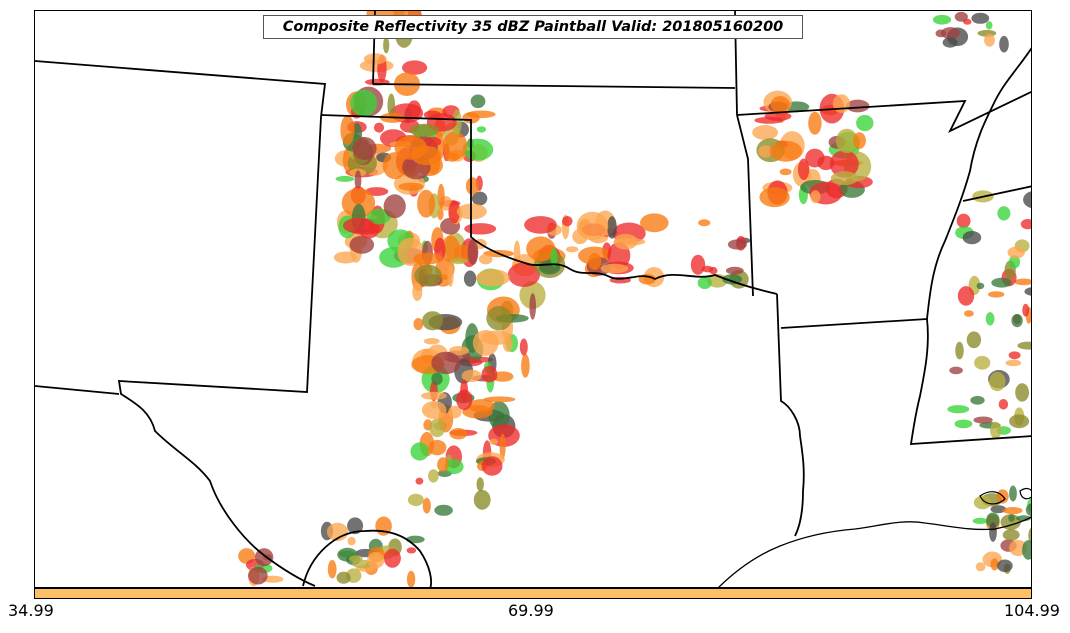 The image size is (1070, 633). Describe the element at coordinates (77, 390) in the screenshot. I see `border-tx-panhandle` at that location.